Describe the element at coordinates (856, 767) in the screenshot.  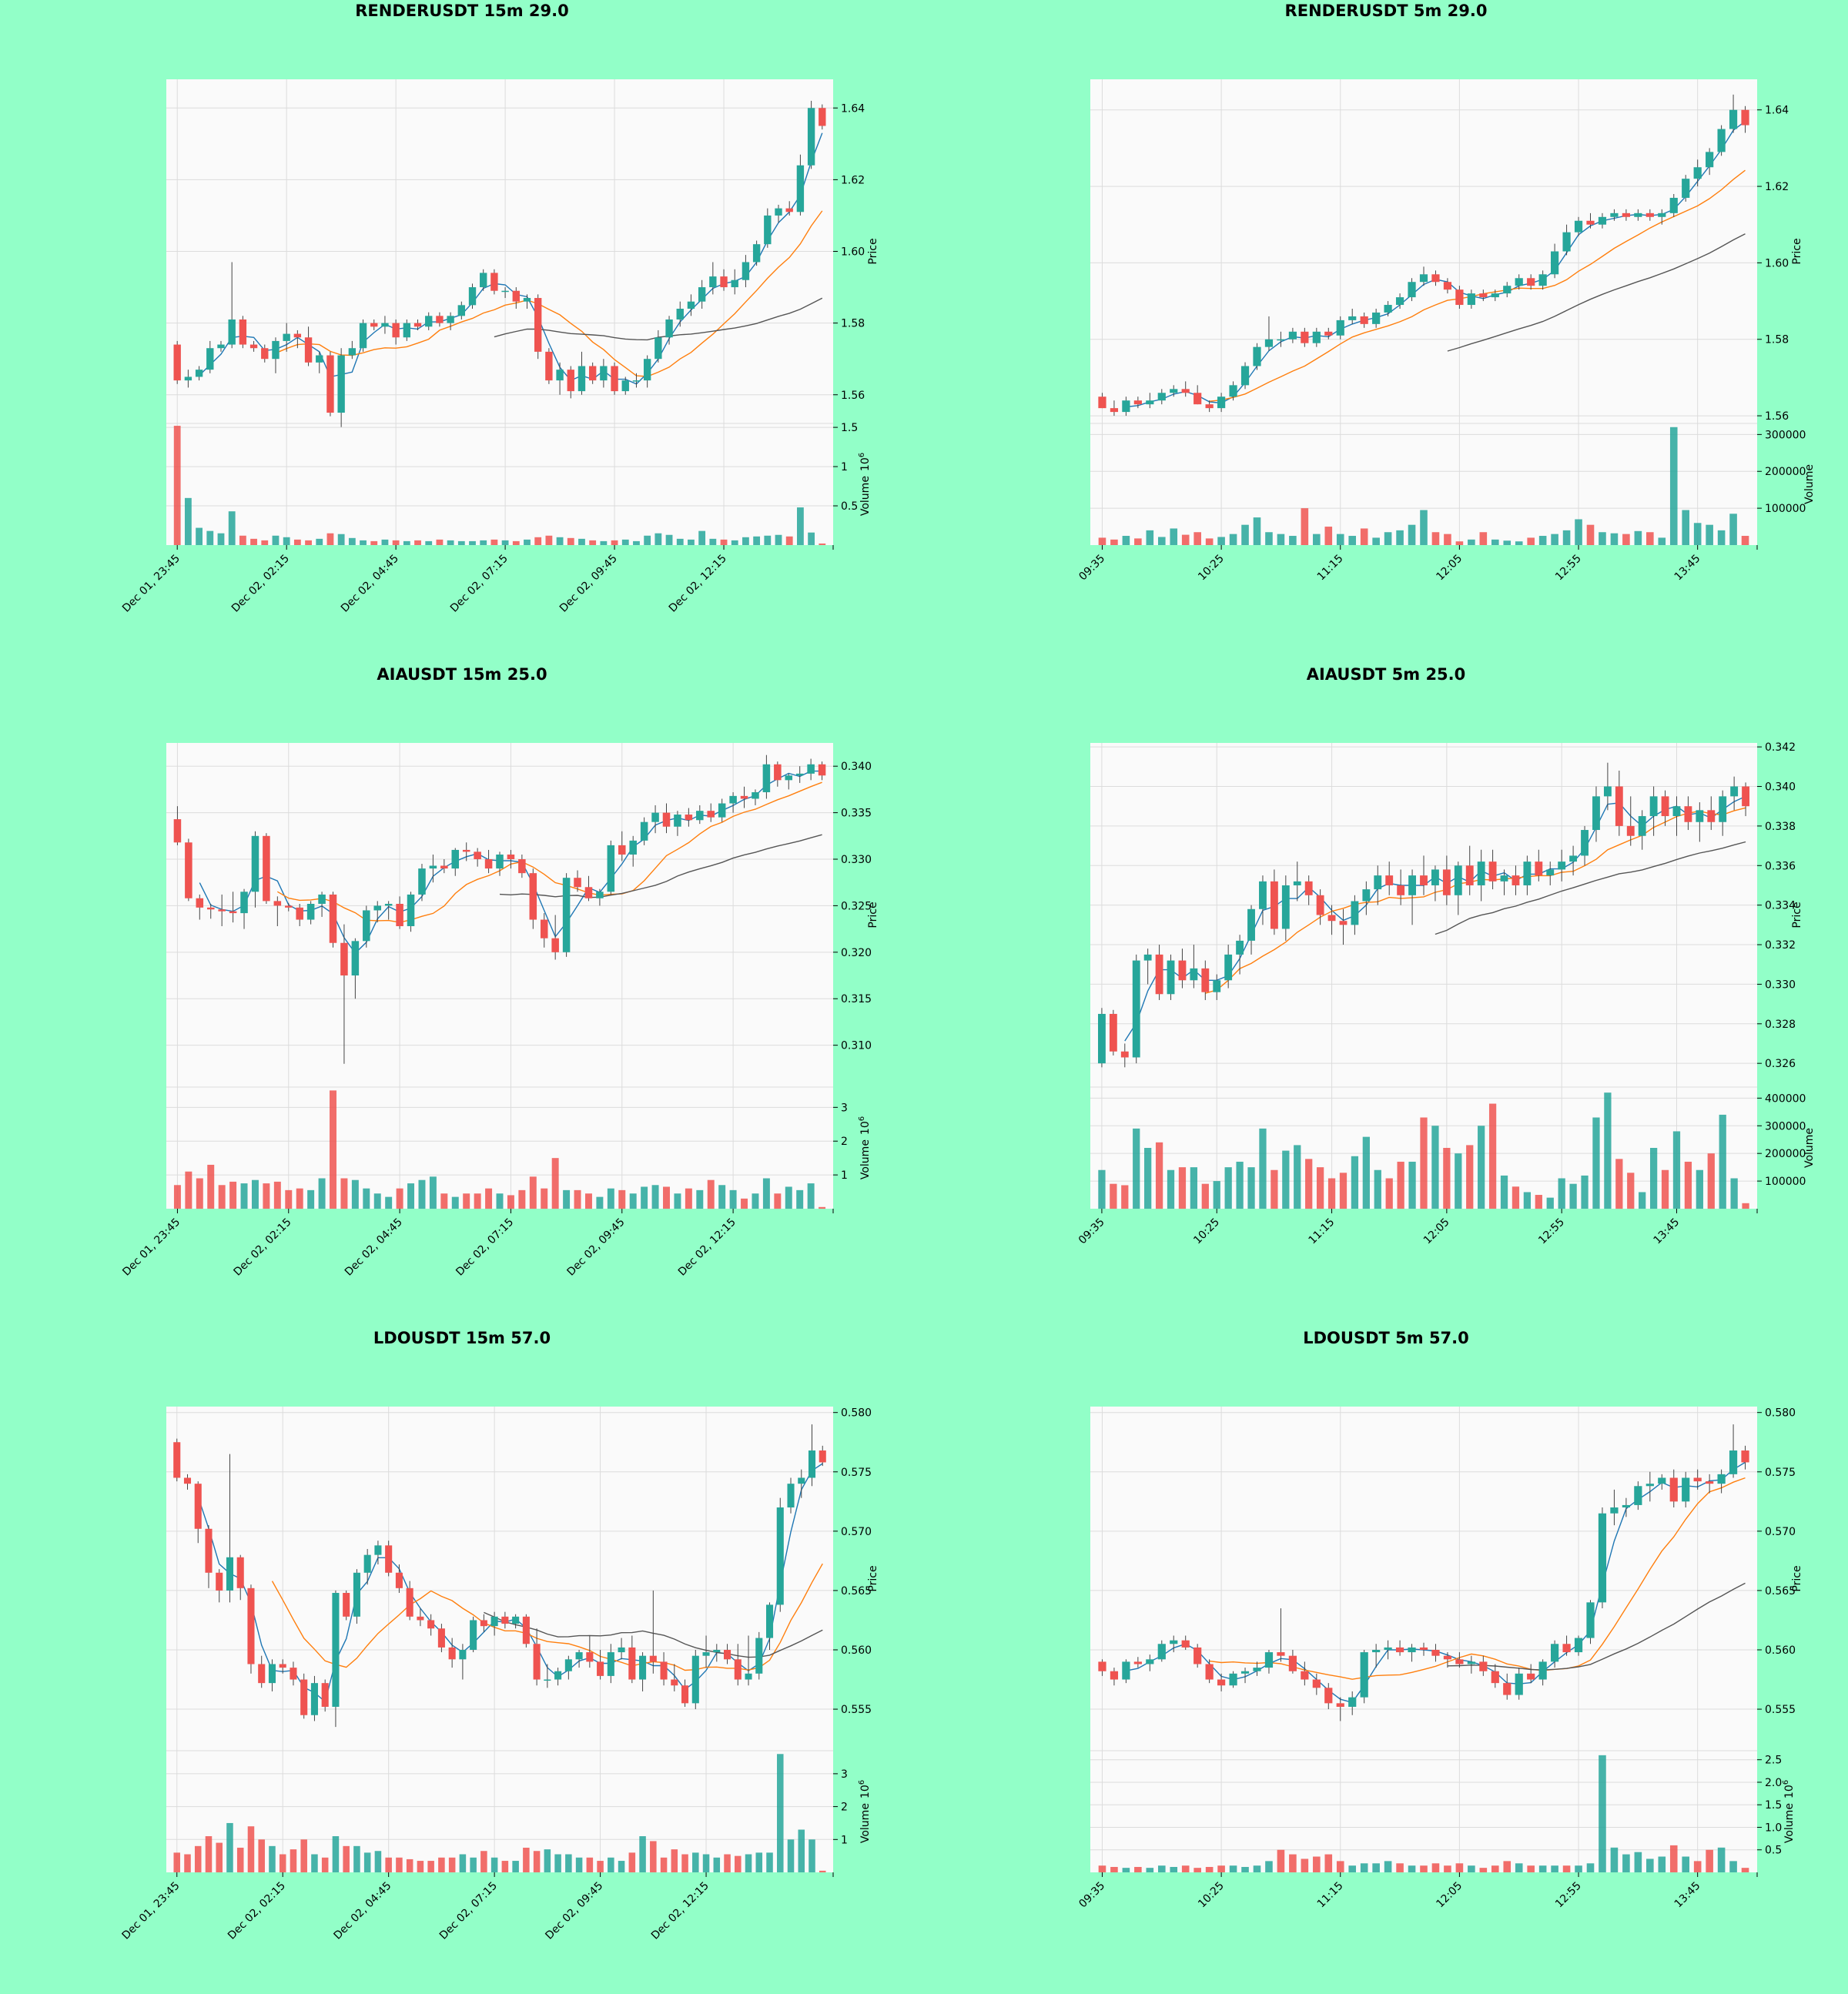
I see `price-tick-label: 0.340` at that location.